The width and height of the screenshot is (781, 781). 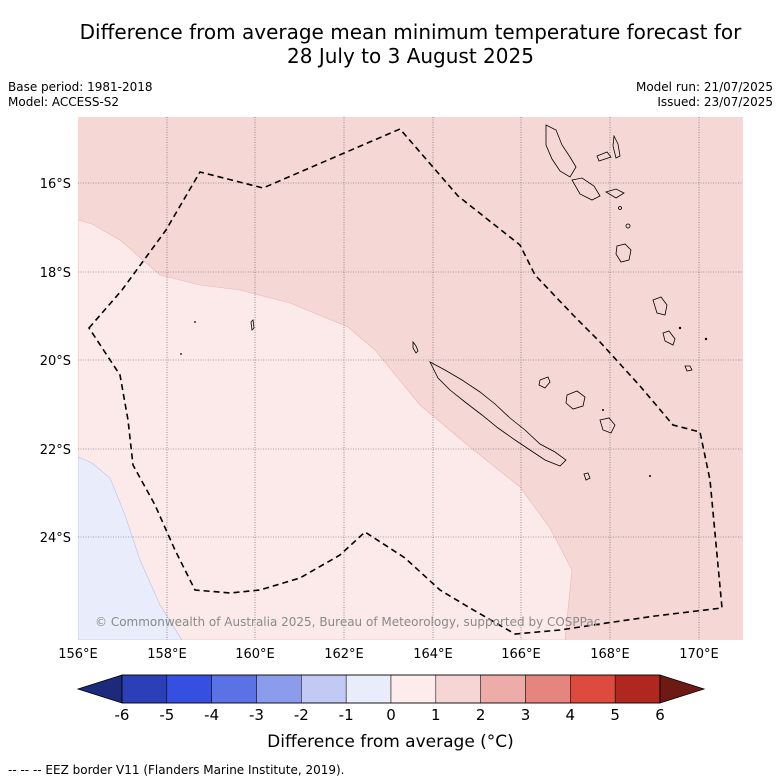 What do you see at coordinates (99, 689) in the screenshot?
I see `colorbar-arrow-left` at bounding box center [99, 689].